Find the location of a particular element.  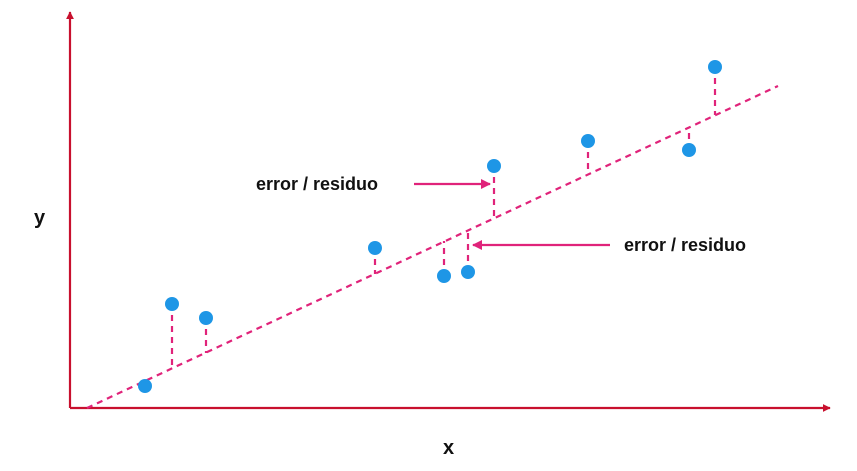

annotation-label-right: error / residuo is located at coordinates (685, 245).